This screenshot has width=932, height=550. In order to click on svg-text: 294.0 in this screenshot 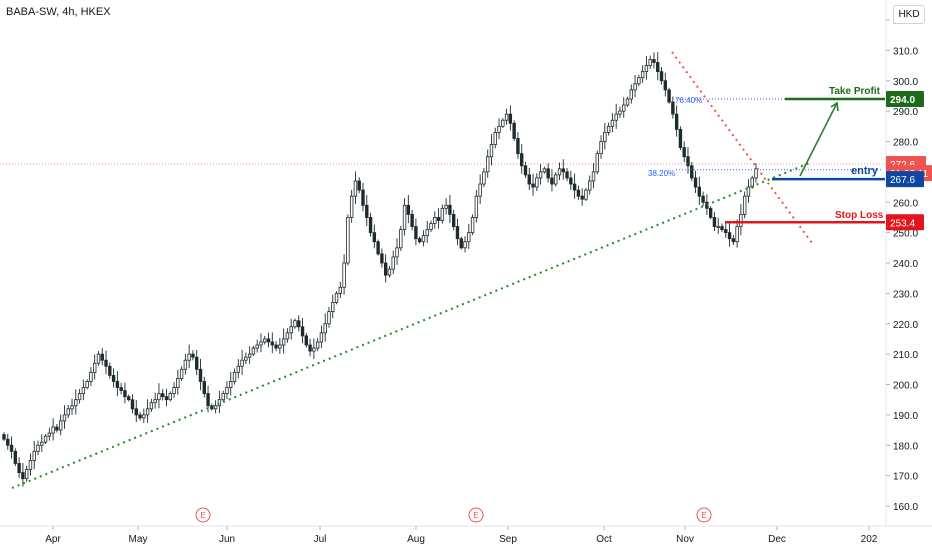, I will do `click(902, 100)`.